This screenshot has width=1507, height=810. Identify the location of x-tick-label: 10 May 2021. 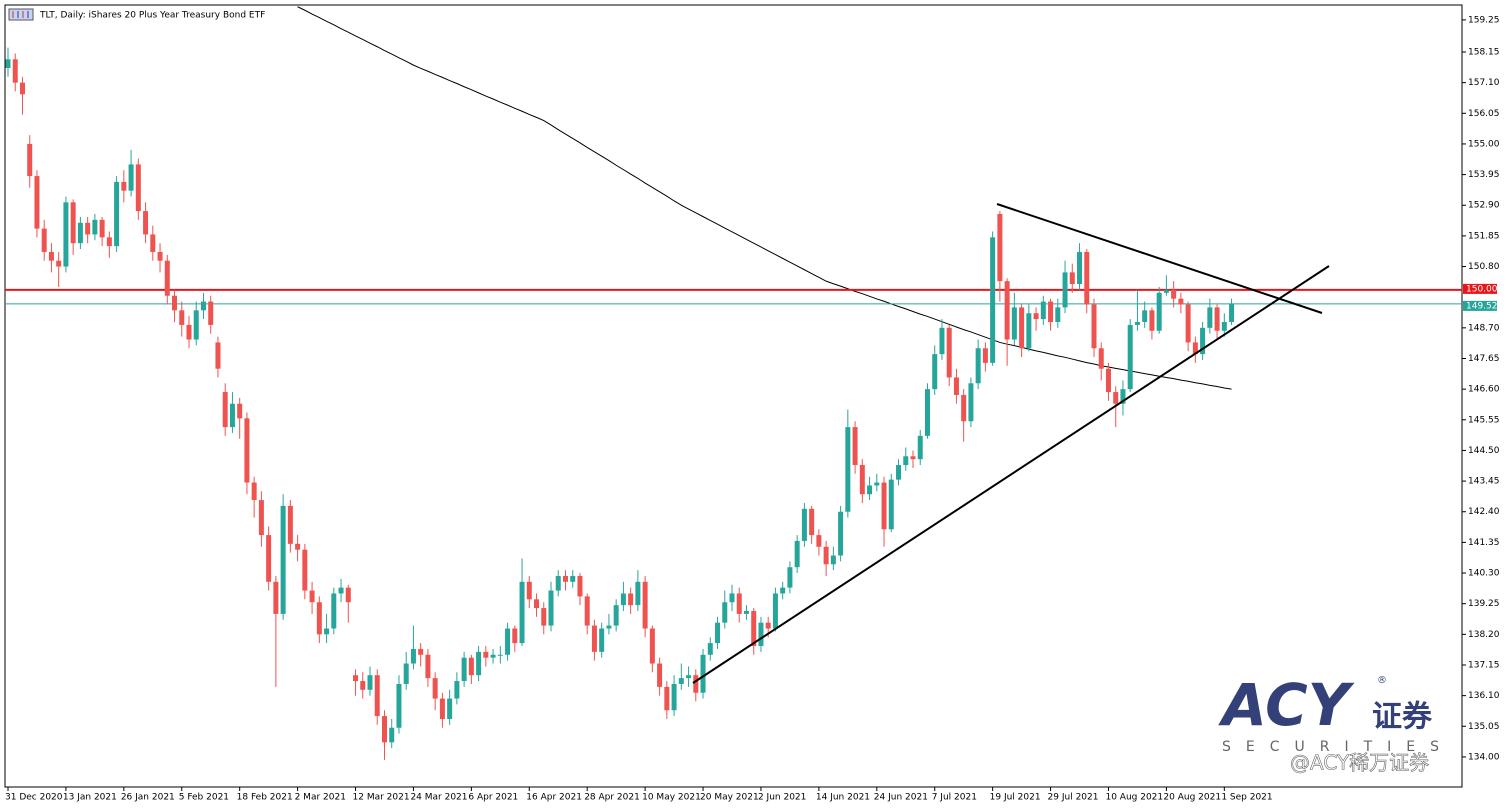
(671, 798).